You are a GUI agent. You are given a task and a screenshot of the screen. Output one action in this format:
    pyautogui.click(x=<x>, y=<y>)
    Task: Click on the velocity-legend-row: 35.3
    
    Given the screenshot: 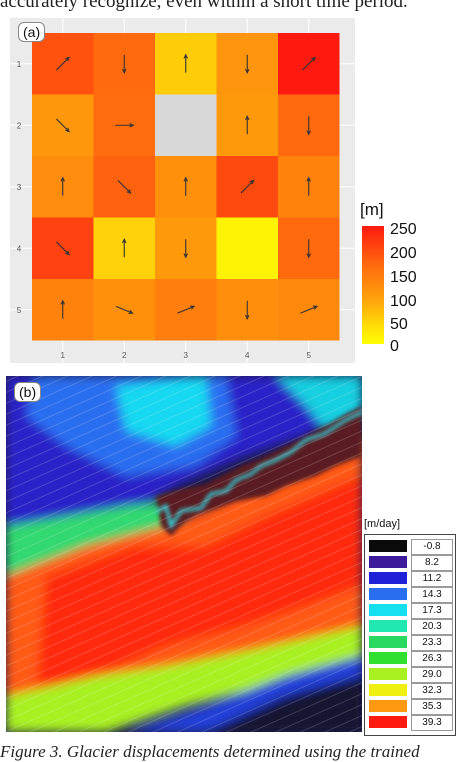 What is the action you would take?
    pyautogui.click(x=411, y=707)
    